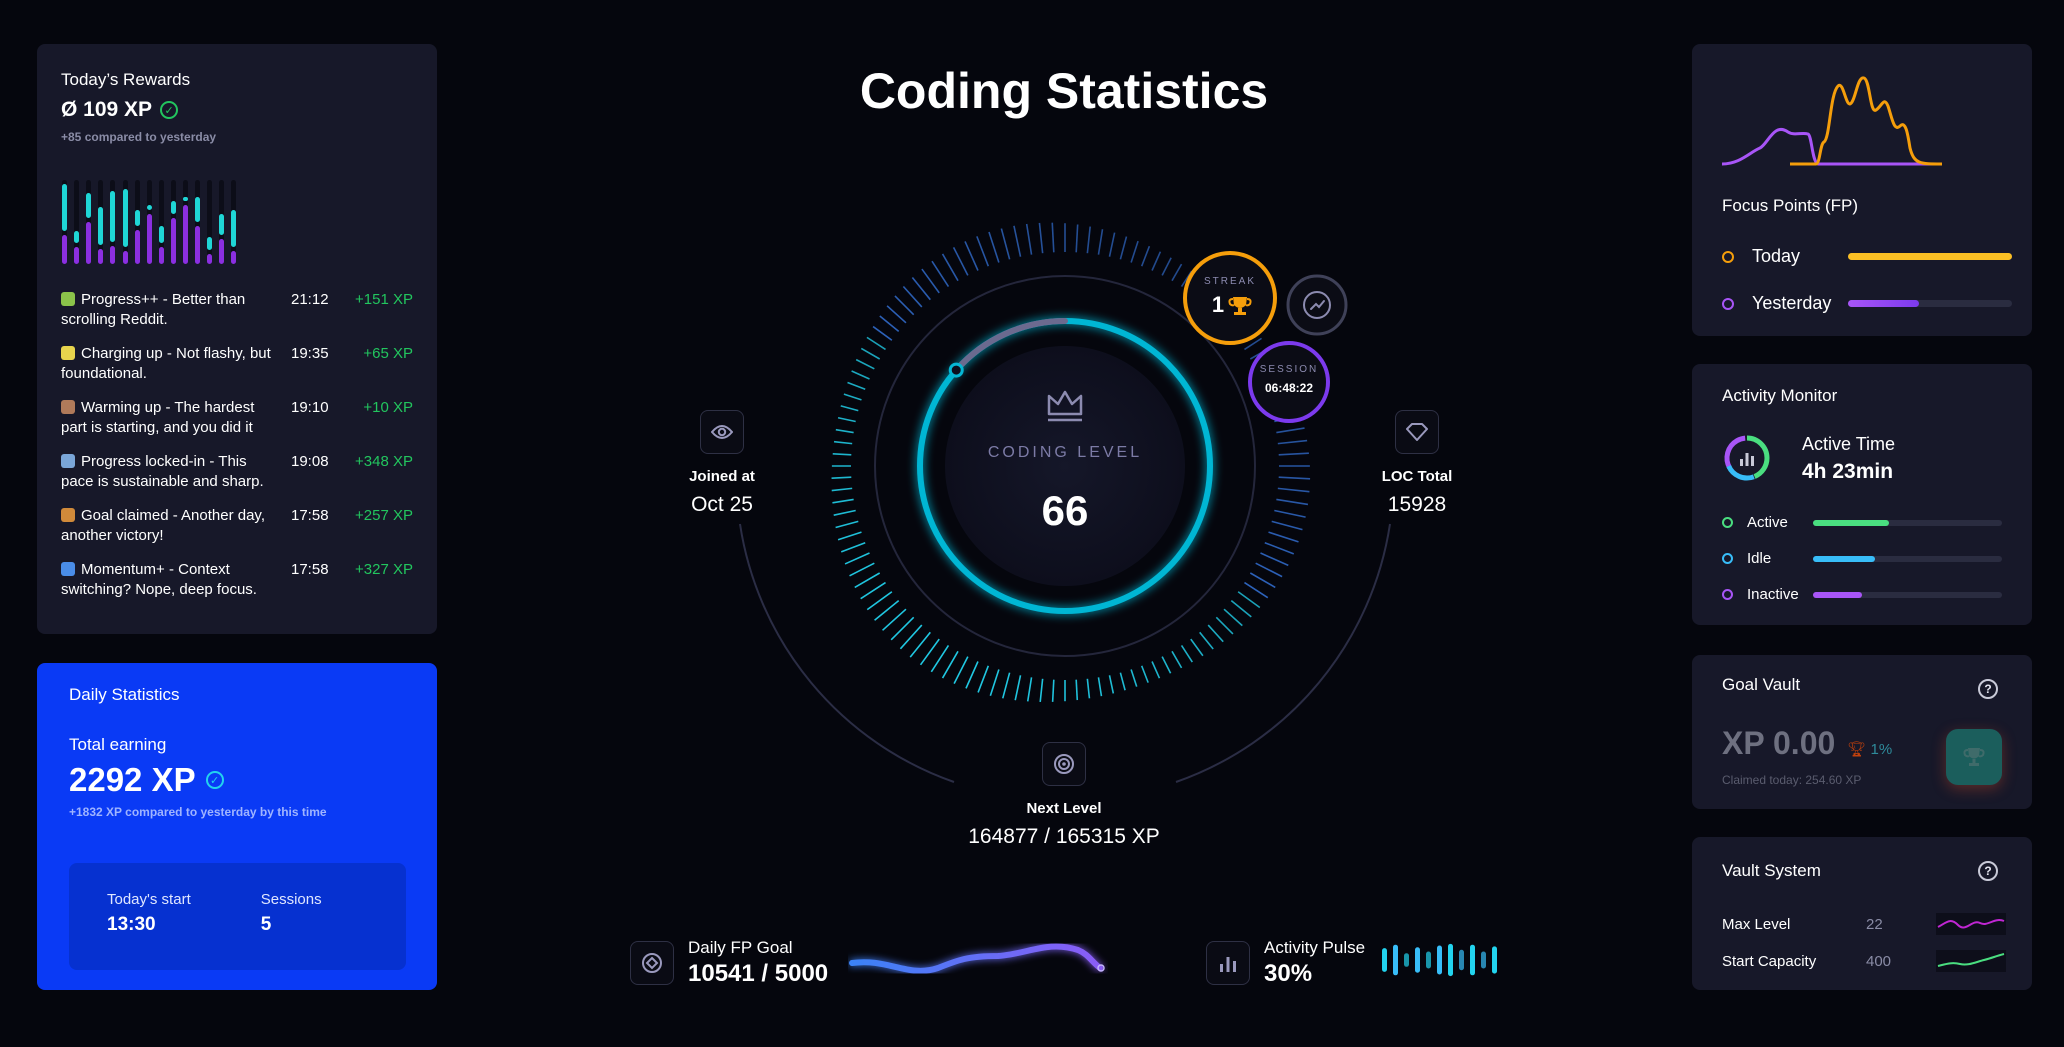 This screenshot has width=2064, height=1047. Describe the element at coordinates (1779, 743) in the screenshot. I see `goal-vault-xp-value: XP 0.00` at that location.